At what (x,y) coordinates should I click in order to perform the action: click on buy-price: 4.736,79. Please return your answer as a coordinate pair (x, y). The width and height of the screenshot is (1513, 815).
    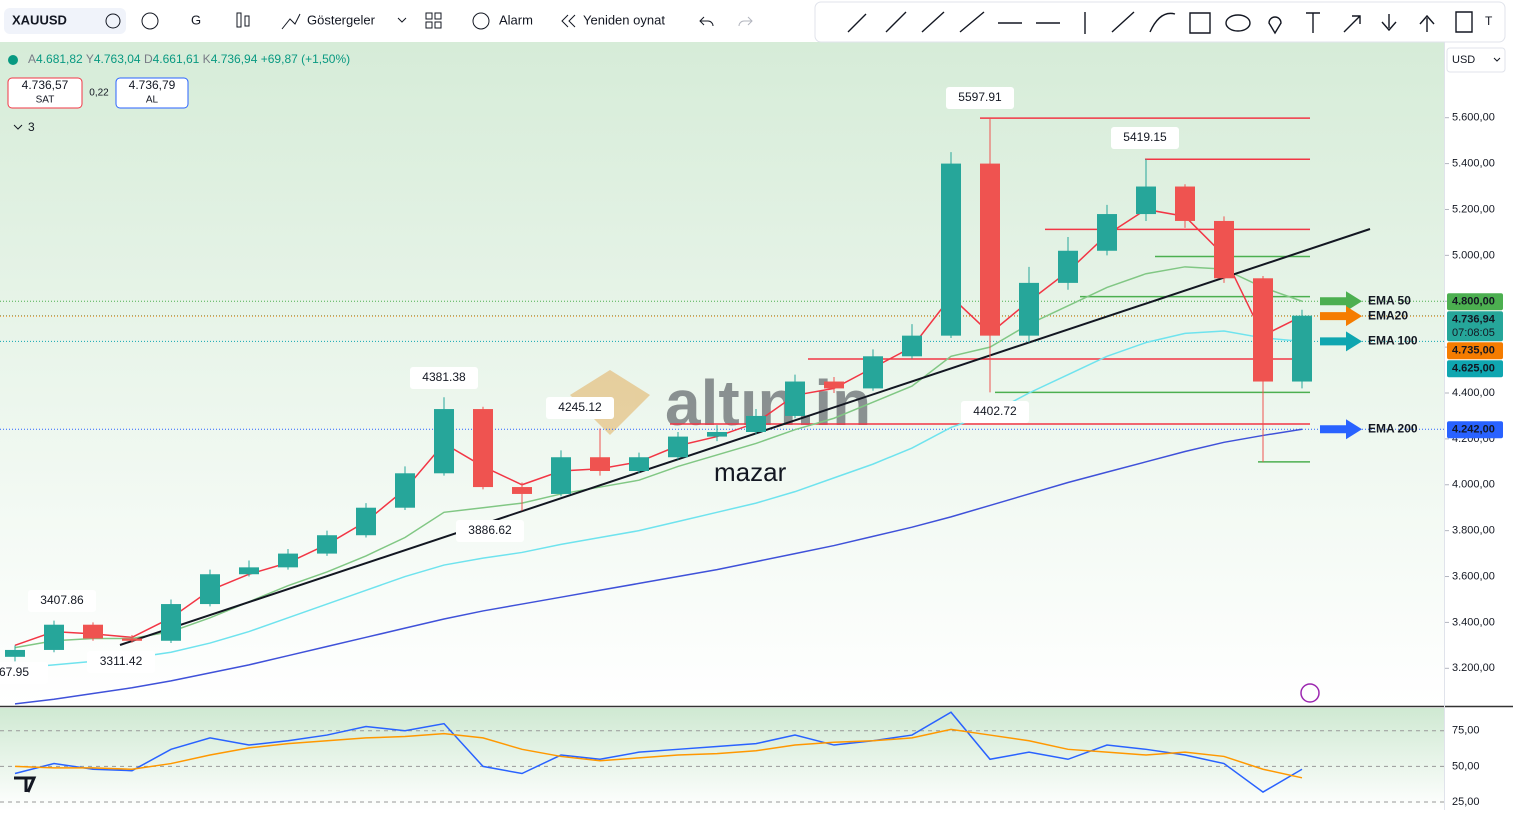
    Looking at the image, I should click on (152, 85).